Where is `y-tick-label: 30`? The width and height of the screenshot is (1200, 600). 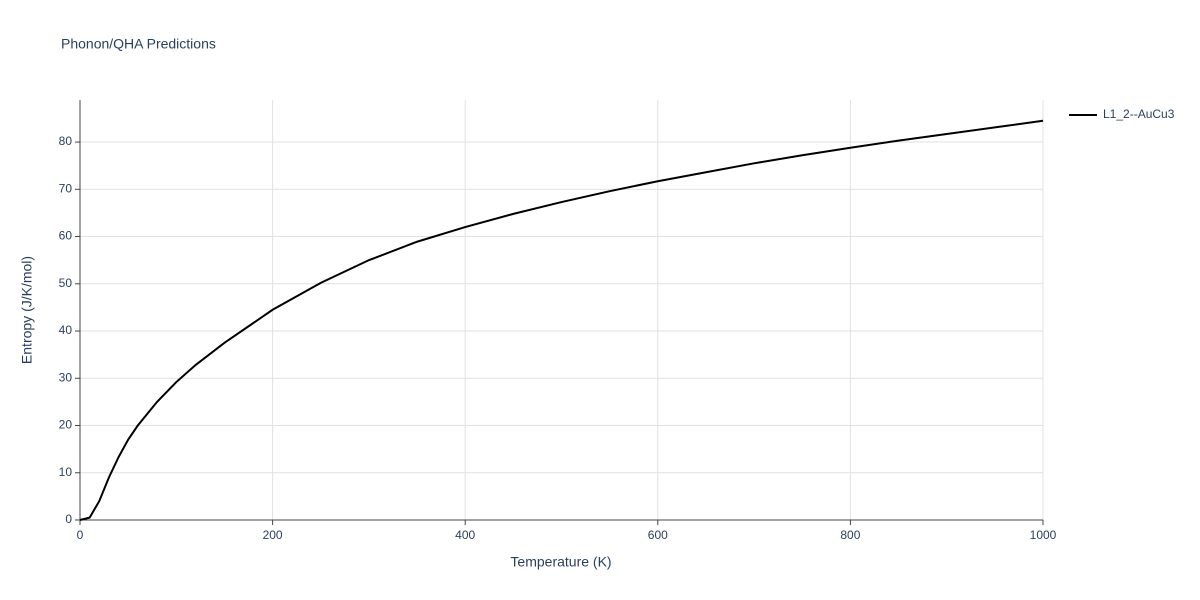
y-tick-label: 30 is located at coordinates (66, 377).